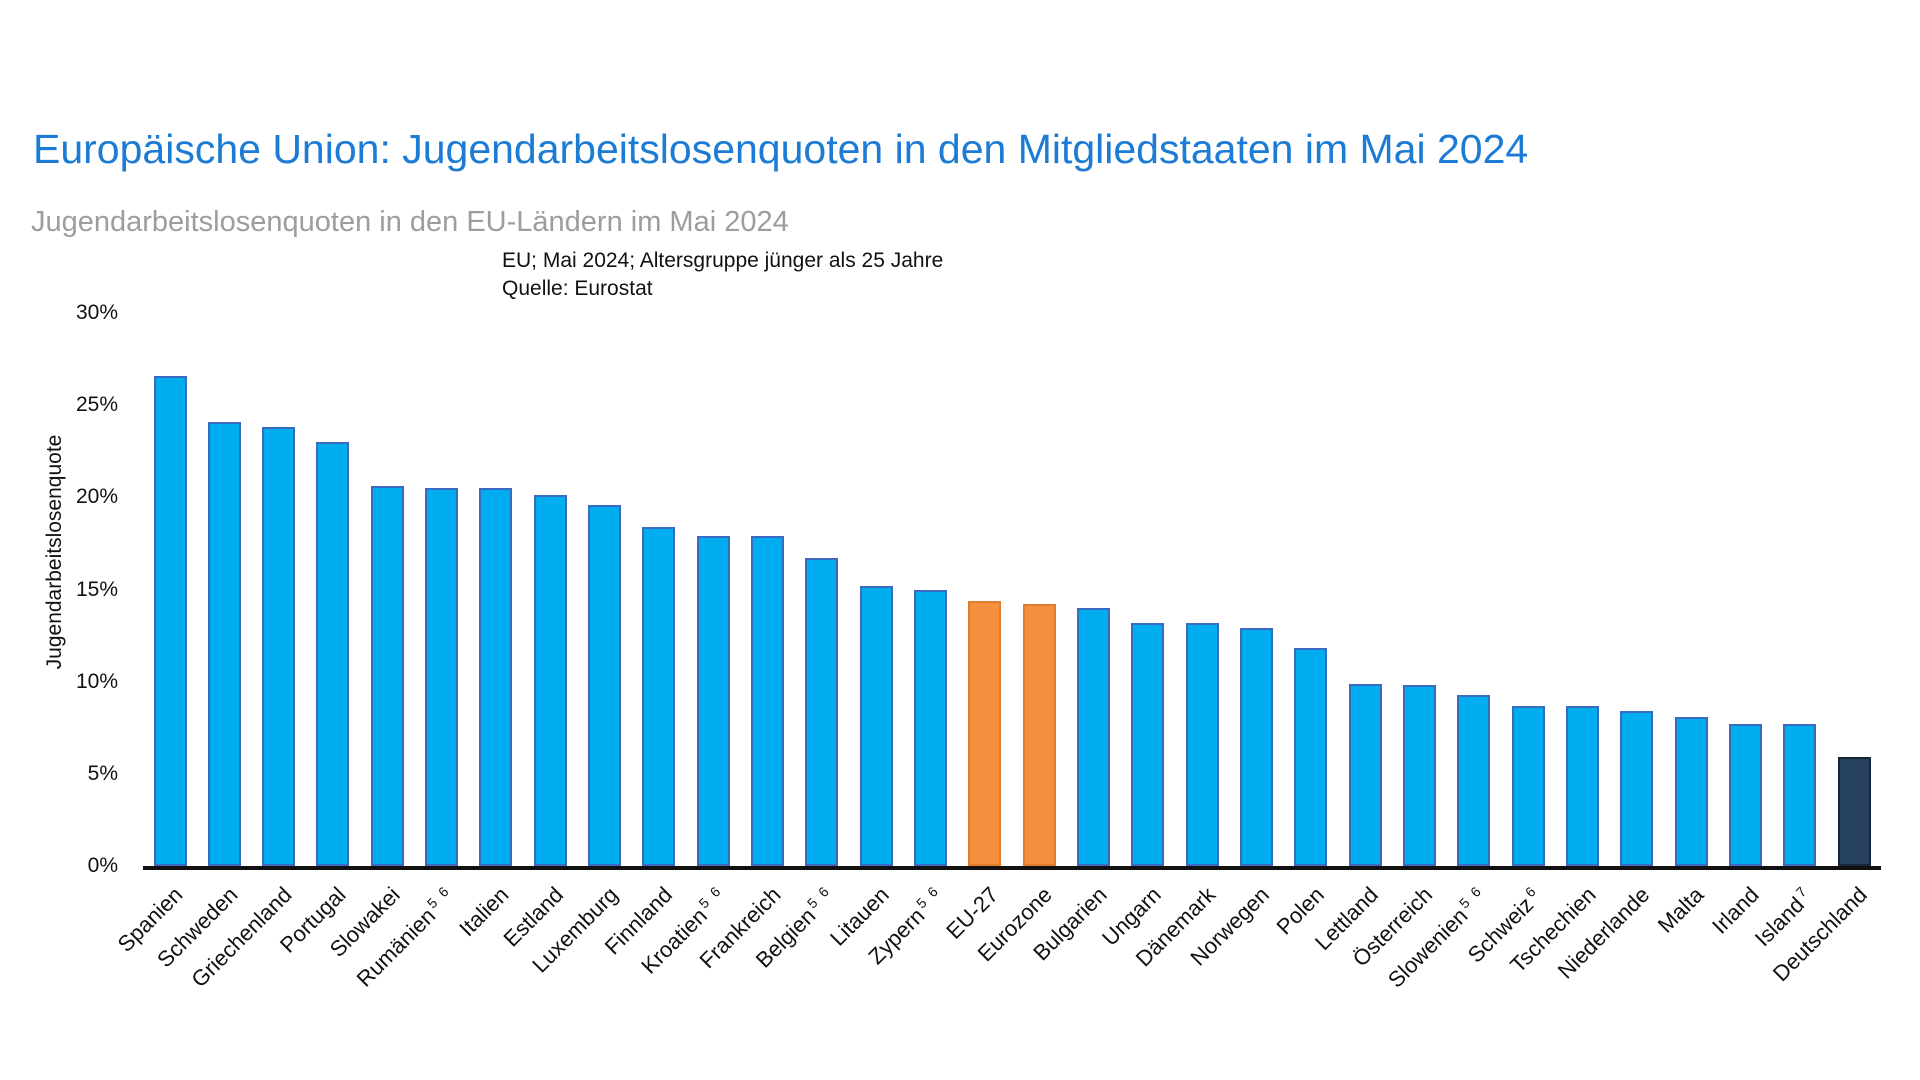  Describe the element at coordinates (333, 654) in the screenshot. I see `bar-portugal` at that location.